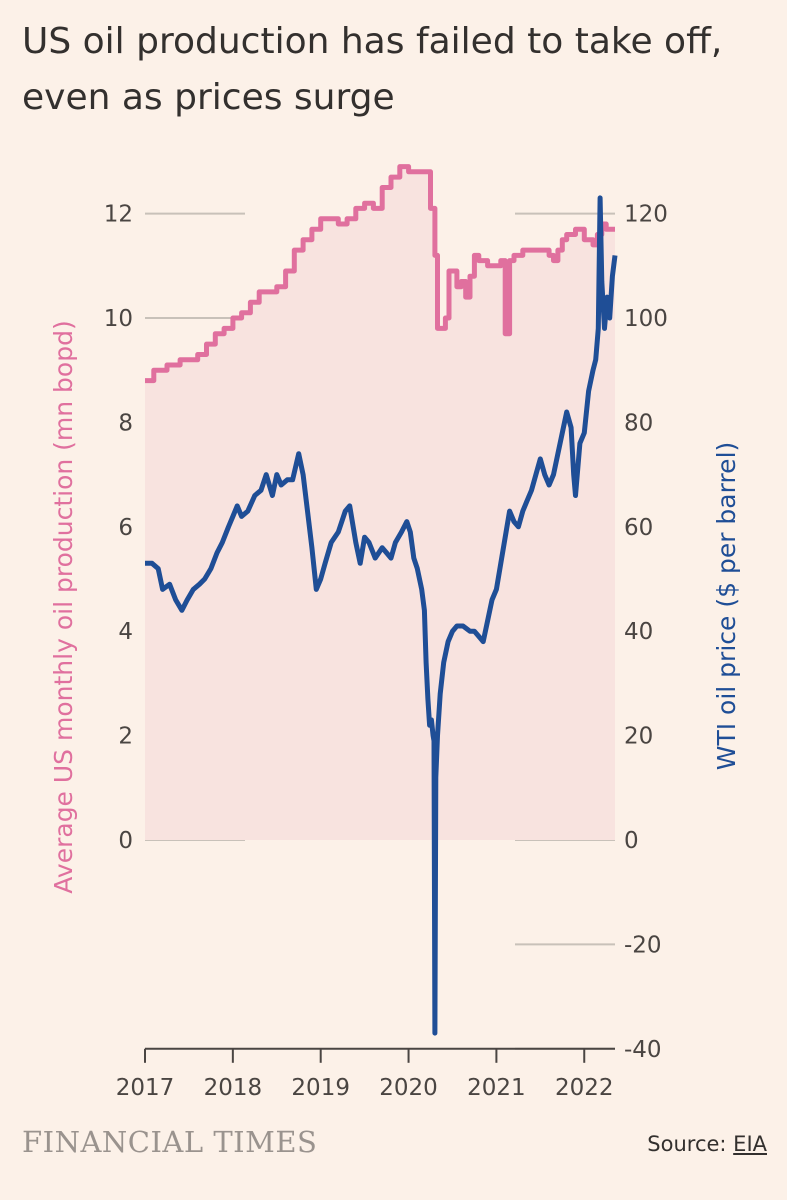 The height and width of the screenshot is (1200, 787). What do you see at coordinates (125, 632) in the screenshot?
I see `left-tick-4: 4` at bounding box center [125, 632].